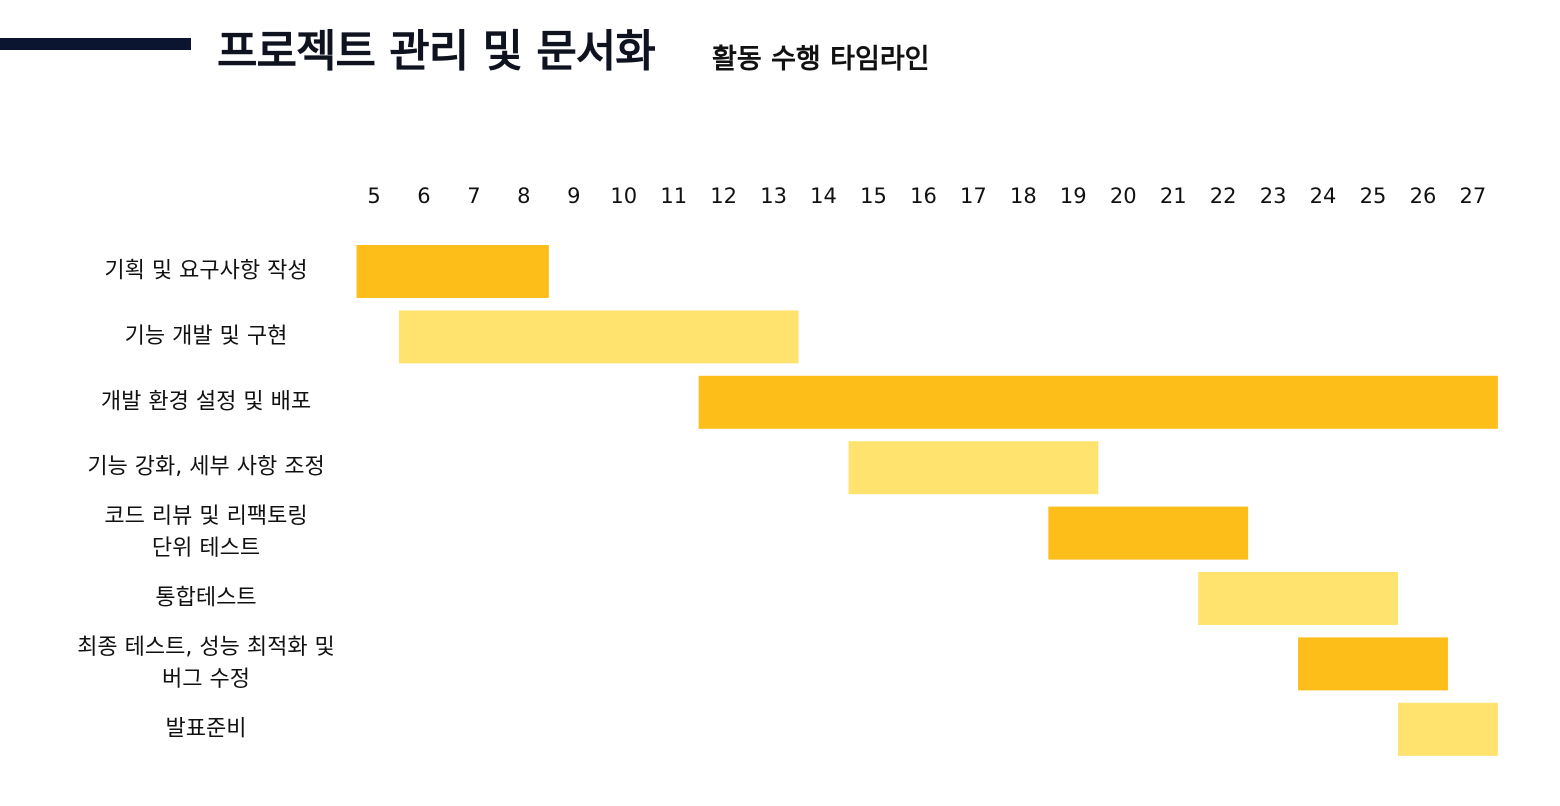  Describe the element at coordinates (723, 196) in the screenshot. I see `x-tick-label: 12` at that location.